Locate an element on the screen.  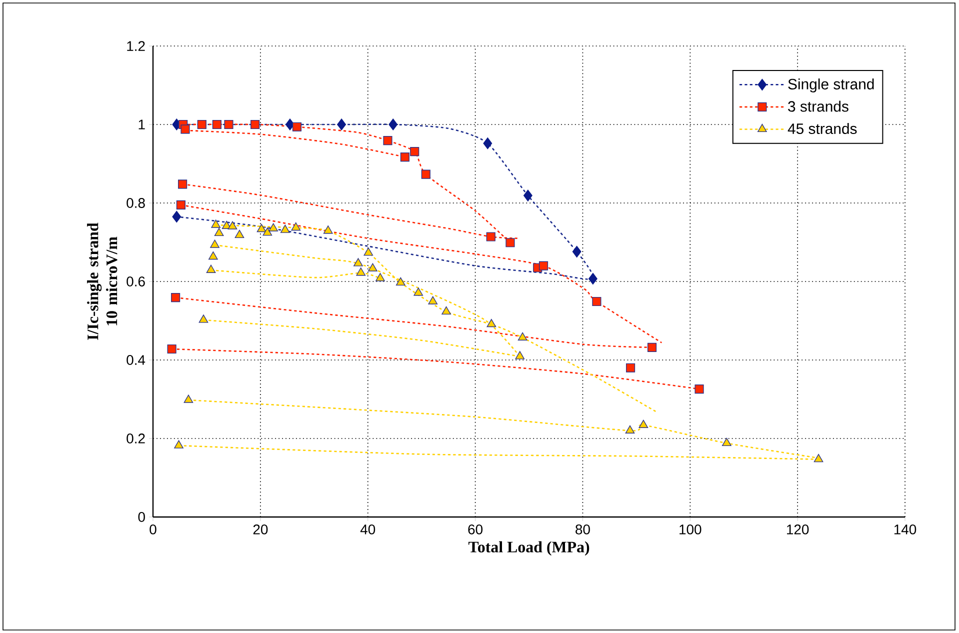
legend-label: 3 strands is located at coordinates (818, 106).